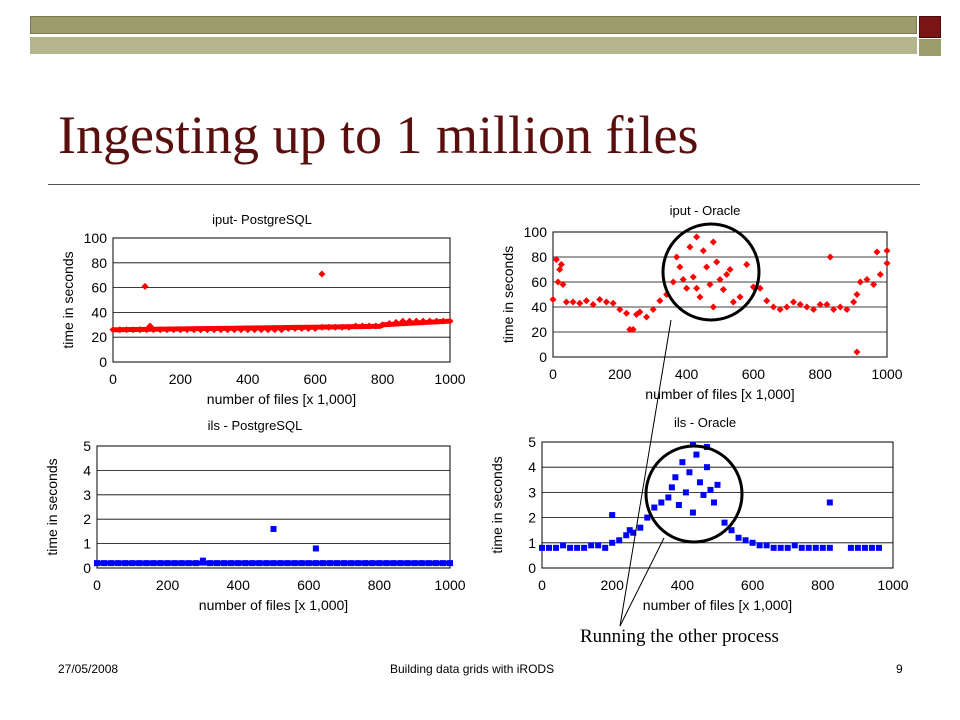  I want to click on iput-postgresql-ytick-label: 100, so click(96, 238).